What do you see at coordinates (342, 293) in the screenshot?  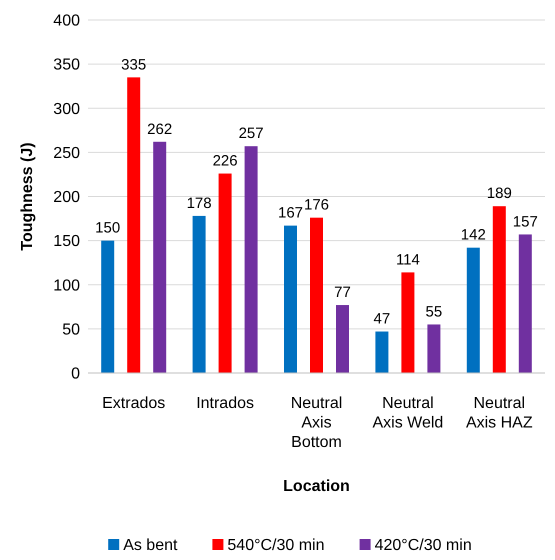 I see `data-label: 77` at bounding box center [342, 293].